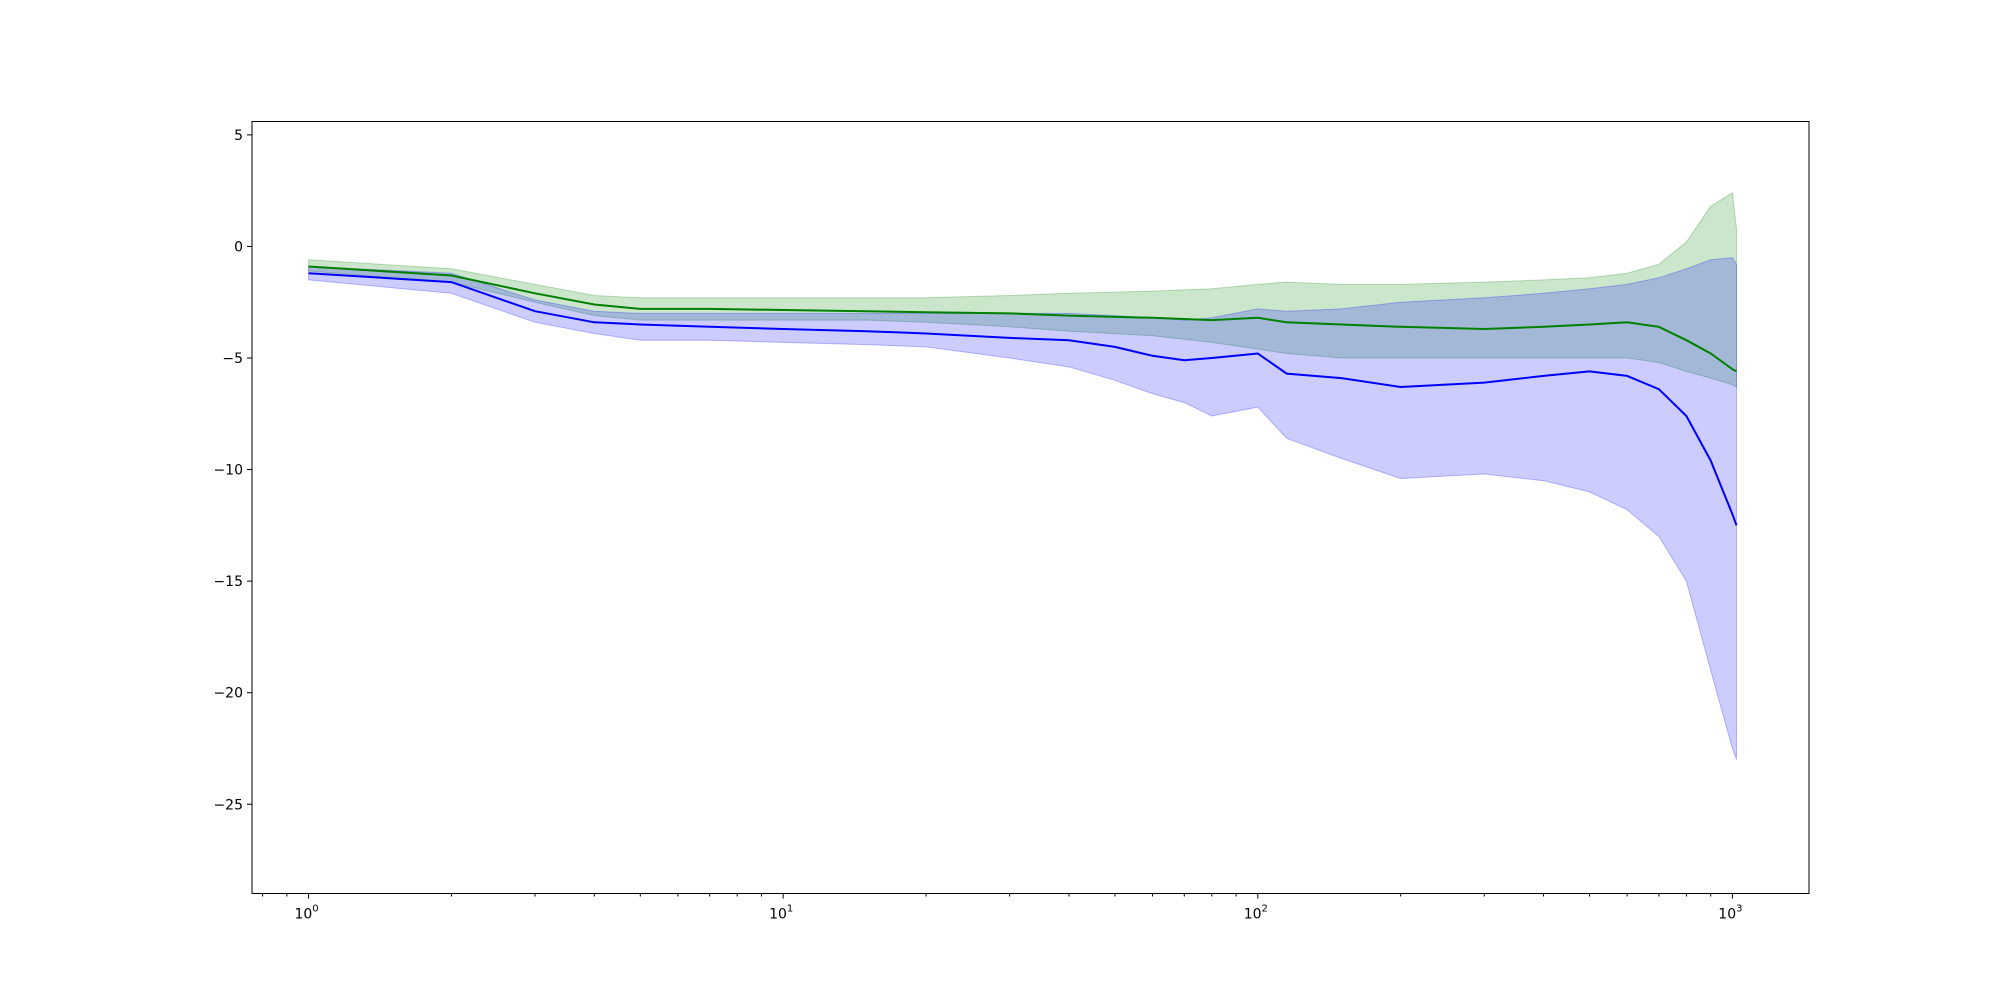  I want to click on y-axis: 5 0 −5 −10 −15 −20 −25, so click(232, 470).